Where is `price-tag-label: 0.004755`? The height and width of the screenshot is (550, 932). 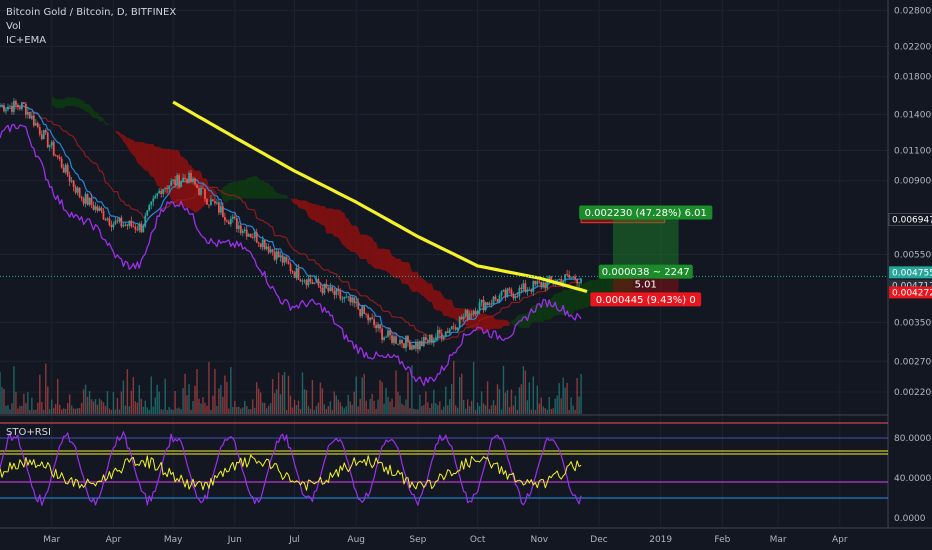
price-tag-label: 0.004755 is located at coordinates (912, 273).